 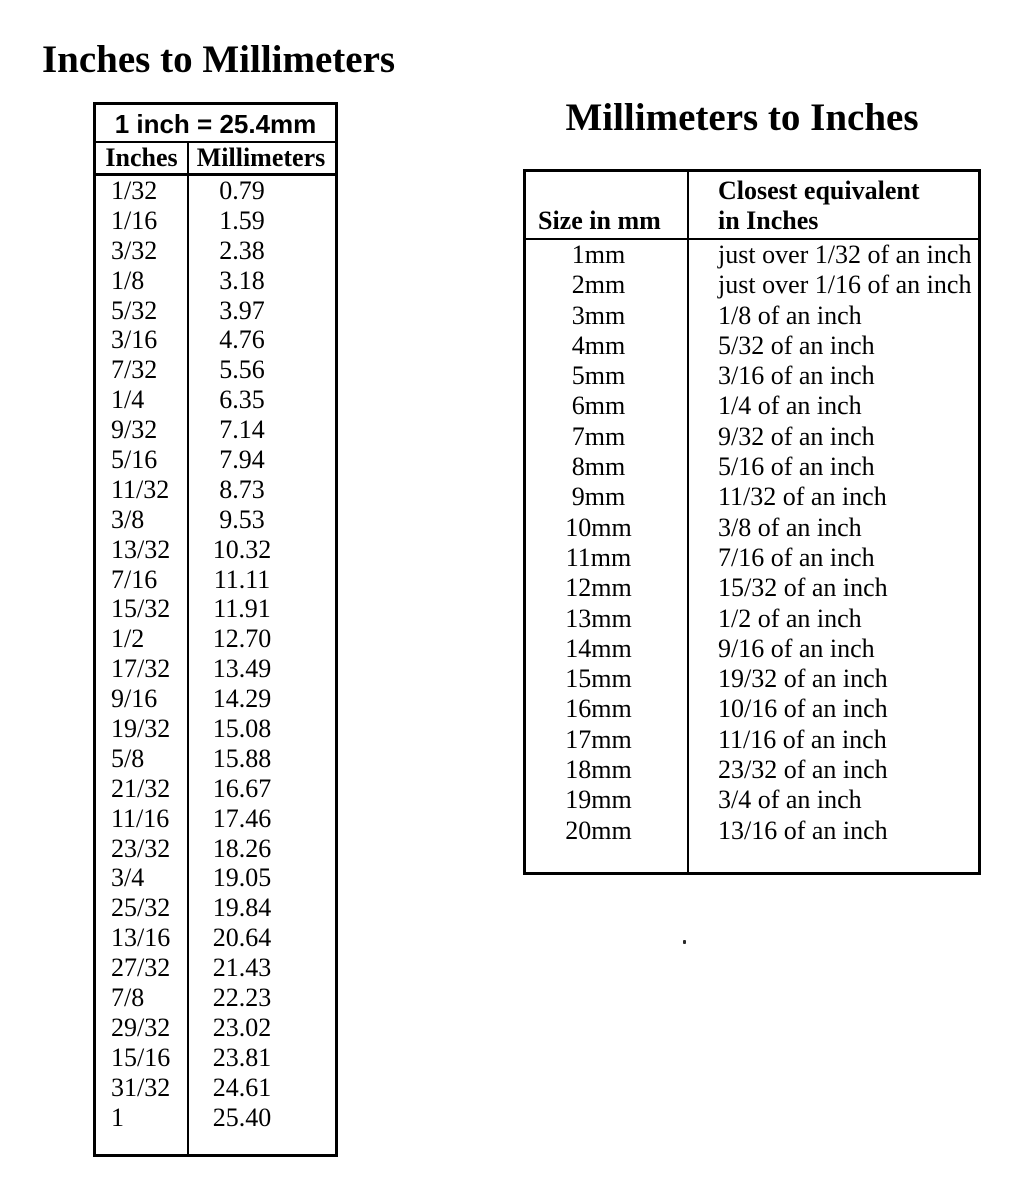 I want to click on table-row: 7/8 22.23, so click(x=215, y=998).